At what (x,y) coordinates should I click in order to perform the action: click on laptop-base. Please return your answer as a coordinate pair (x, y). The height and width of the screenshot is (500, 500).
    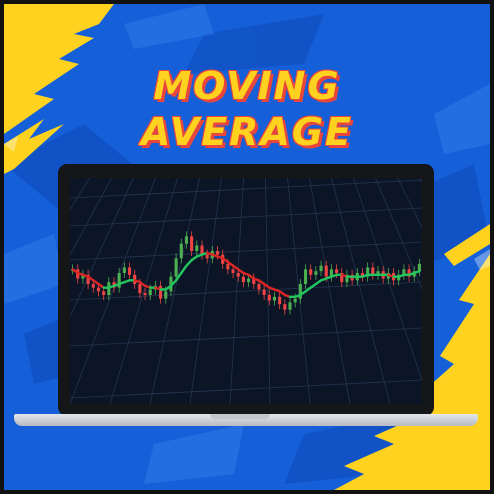
    Looking at the image, I should click on (246, 420).